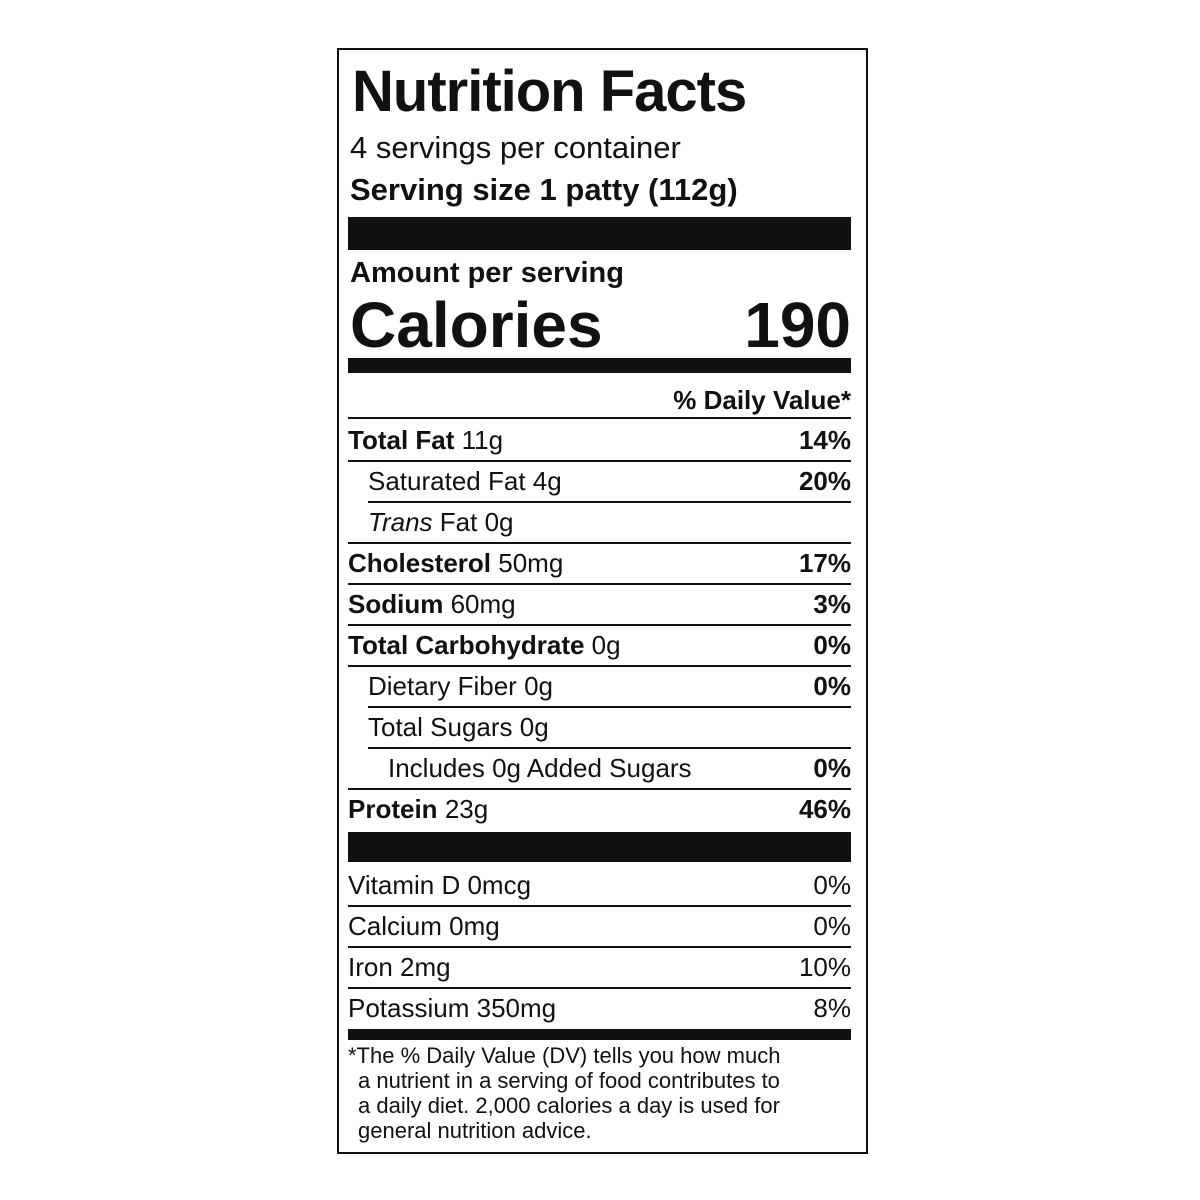  What do you see at coordinates (599, 440) in the screenshot?
I see `nutrient-row: Total Fat 11g 14%` at bounding box center [599, 440].